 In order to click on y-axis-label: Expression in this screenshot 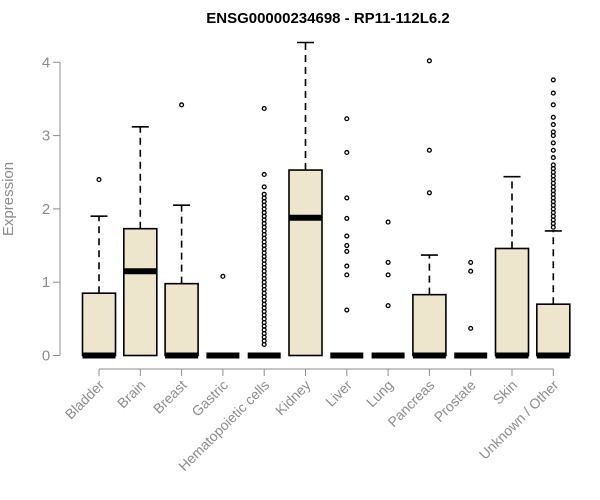, I will do `click(8, 199)`.